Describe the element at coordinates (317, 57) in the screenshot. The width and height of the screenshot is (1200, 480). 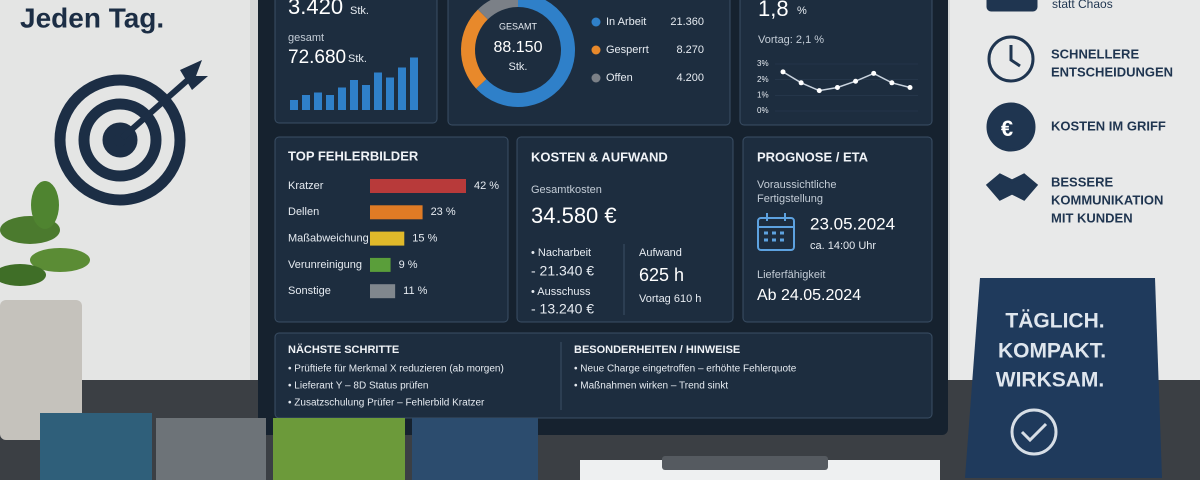
I see `kpi-total: 72.680` at that location.